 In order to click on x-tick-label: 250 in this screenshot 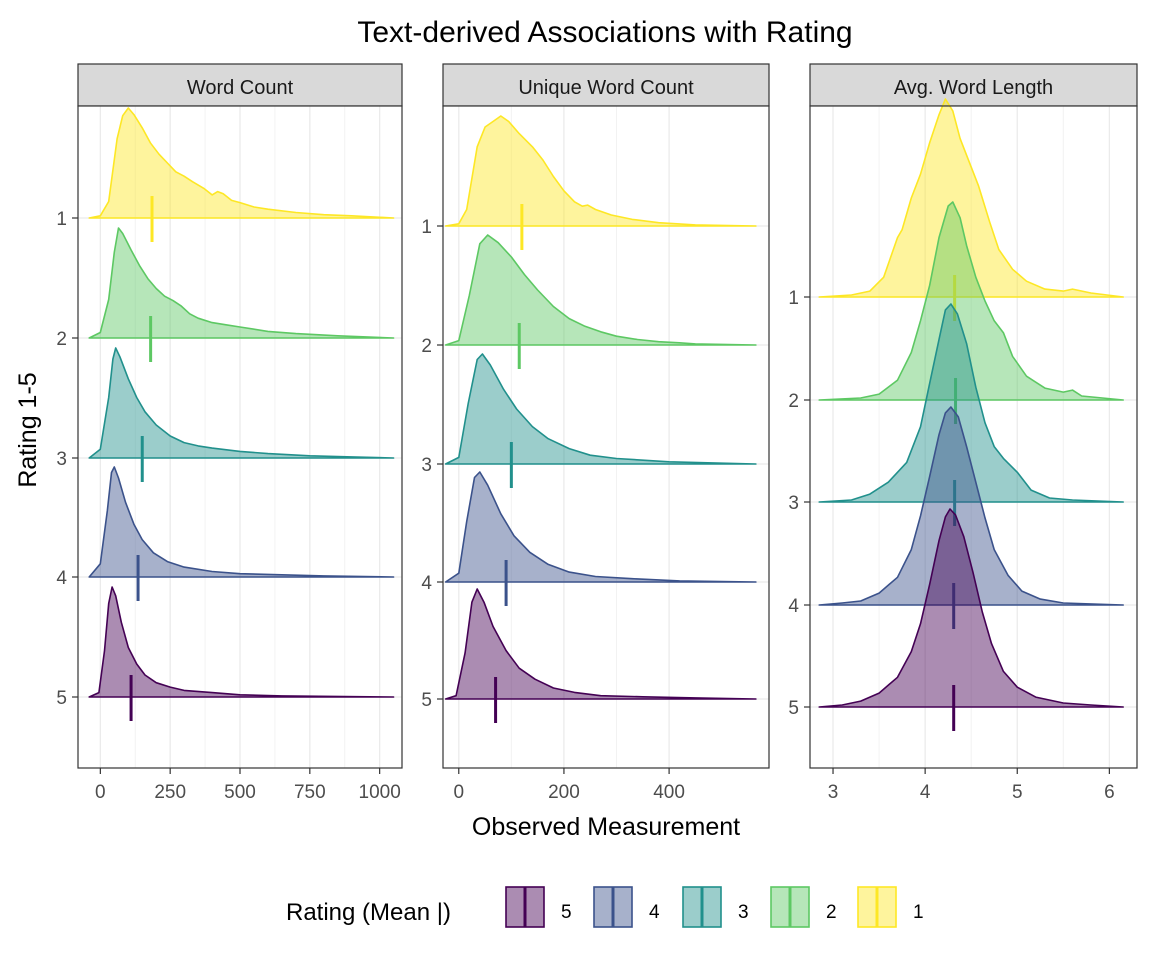, I will do `click(170, 792)`.